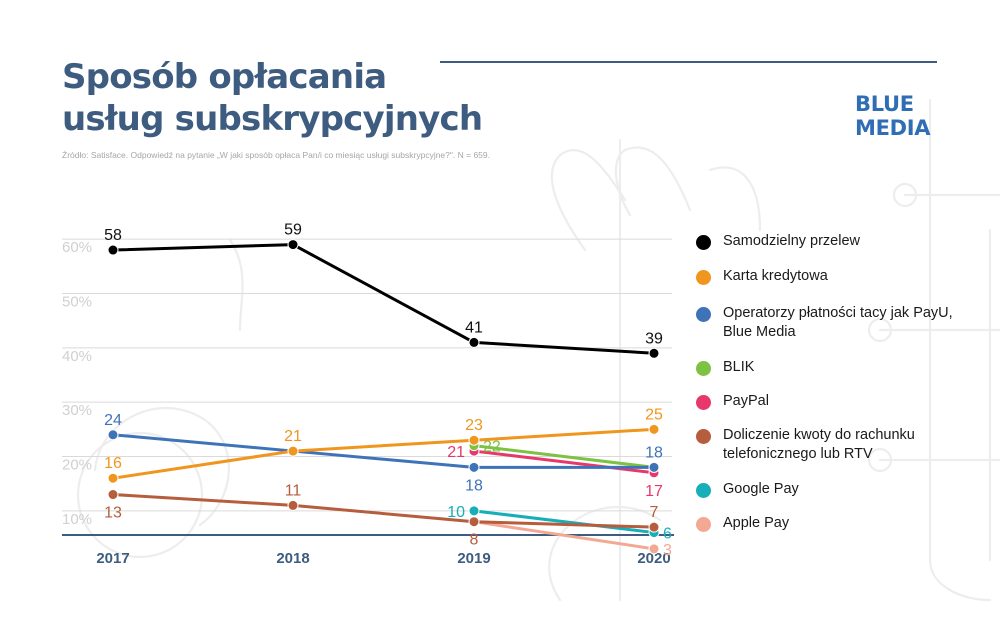 Image resolution: width=1000 pixels, height=625 pixels. What do you see at coordinates (77, 519) in the screenshot?
I see `y-tick-label: 10%` at bounding box center [77, 519].